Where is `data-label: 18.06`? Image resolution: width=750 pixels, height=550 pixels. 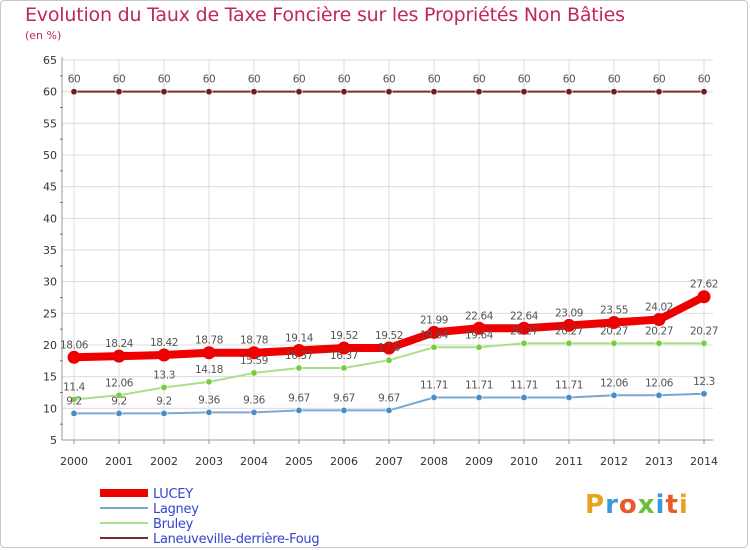
data-label: 18.06 is located at coordinates (74, 345).